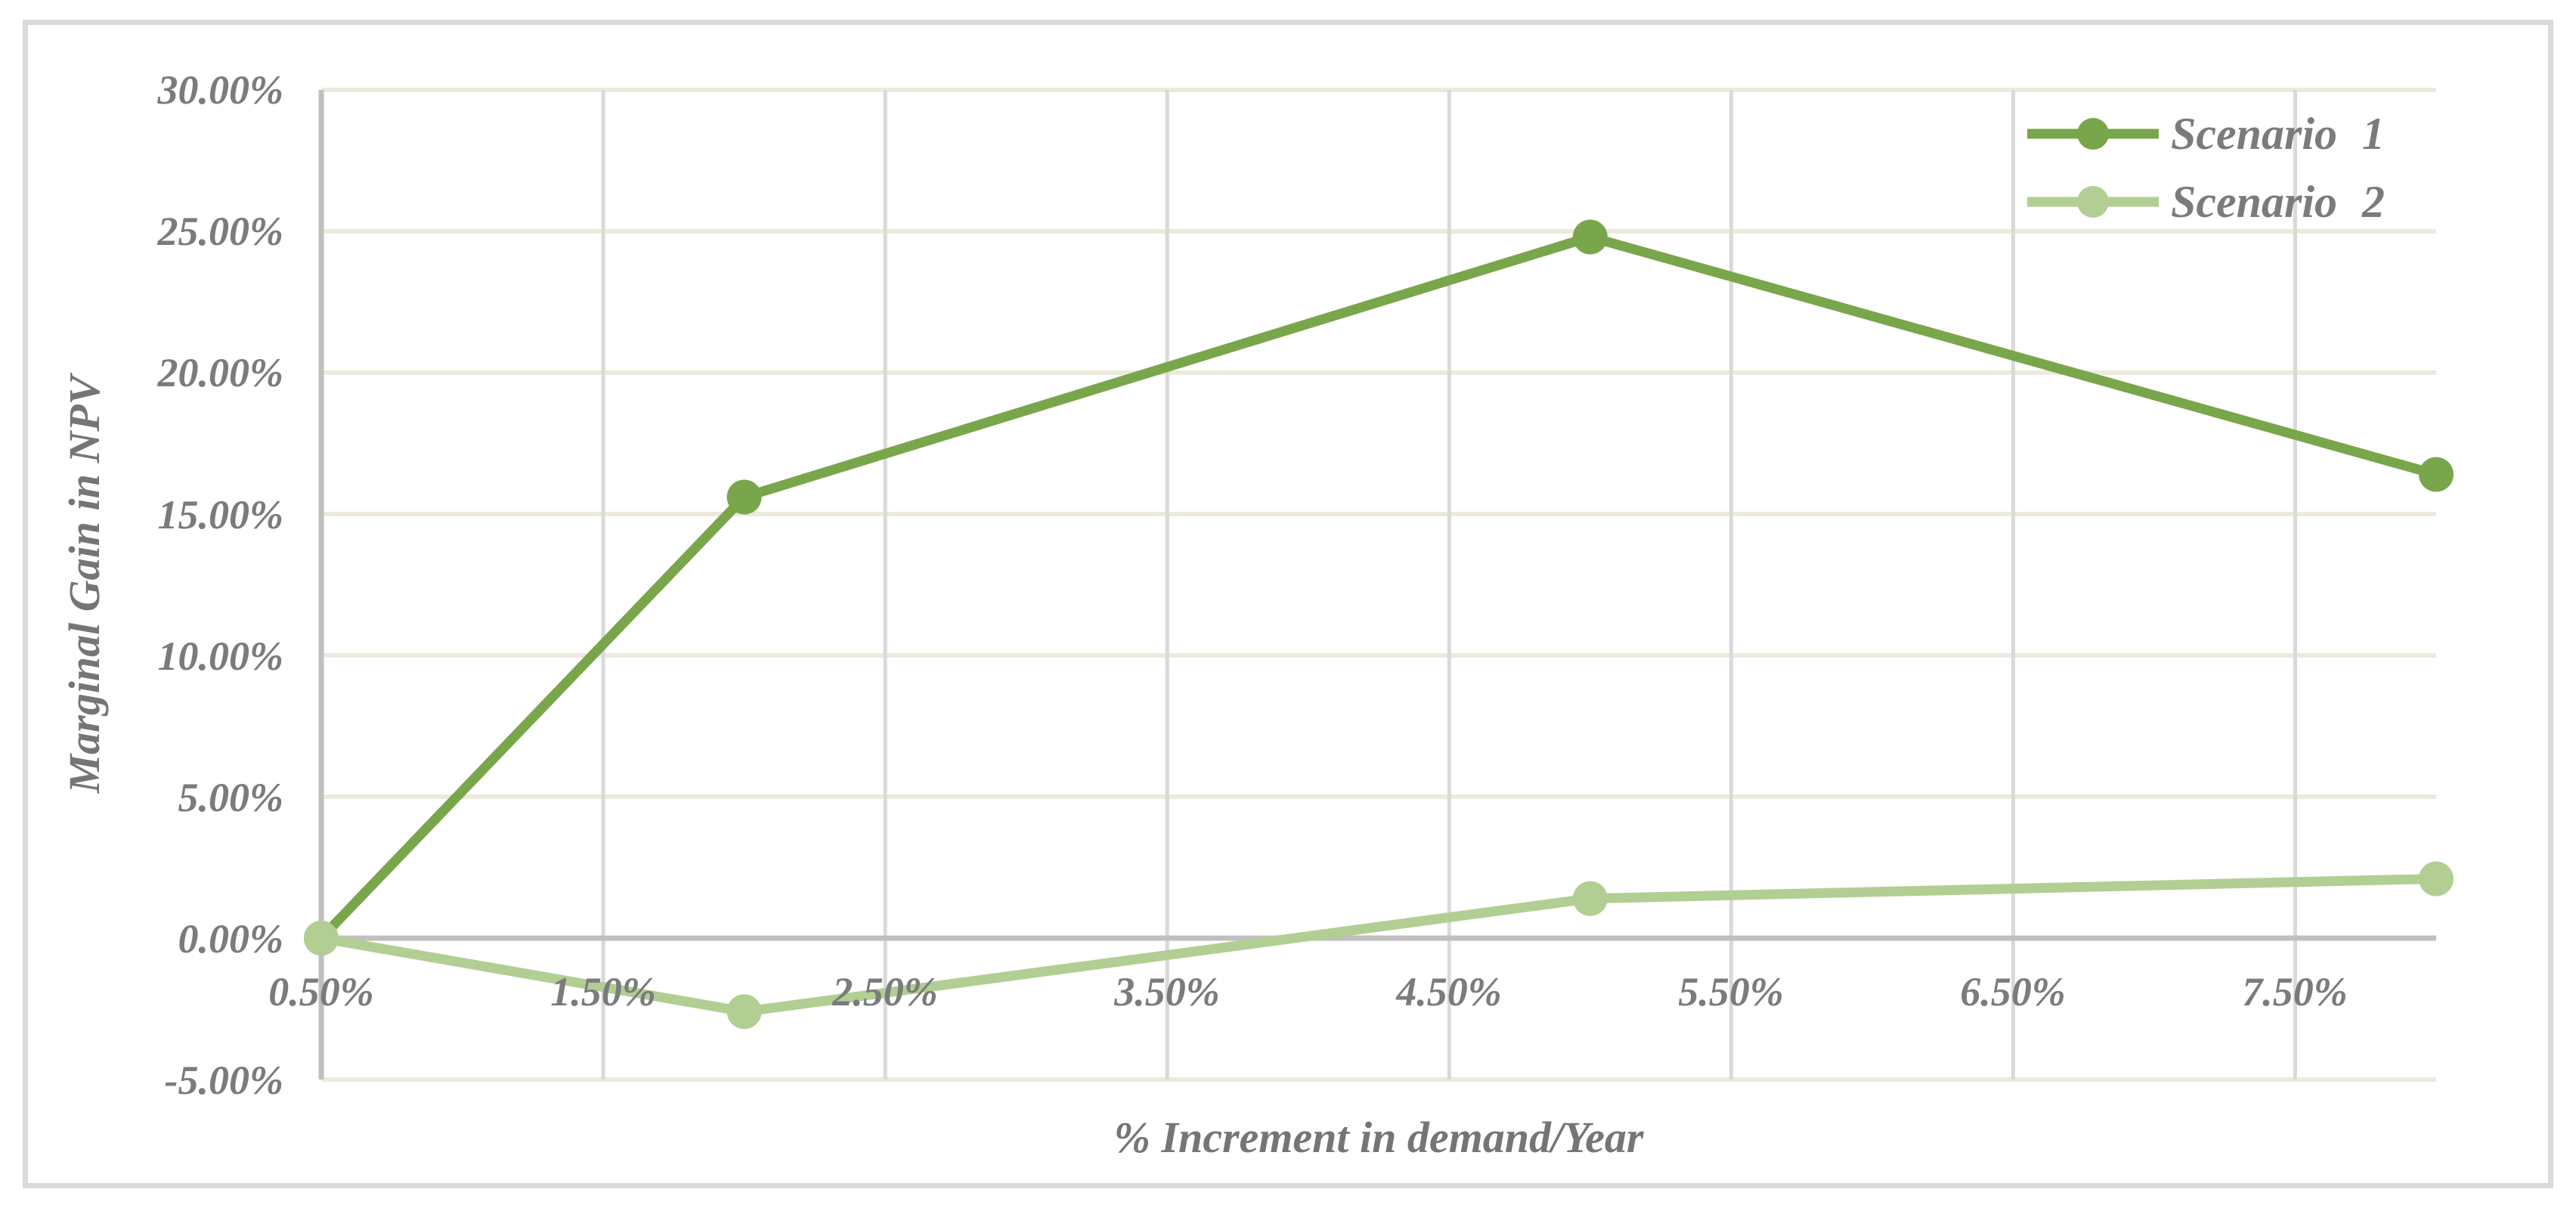  Describe the element at coordinates (2013, 991) in the screenshot. I see `x-tick-label: 6.50%` at that location.